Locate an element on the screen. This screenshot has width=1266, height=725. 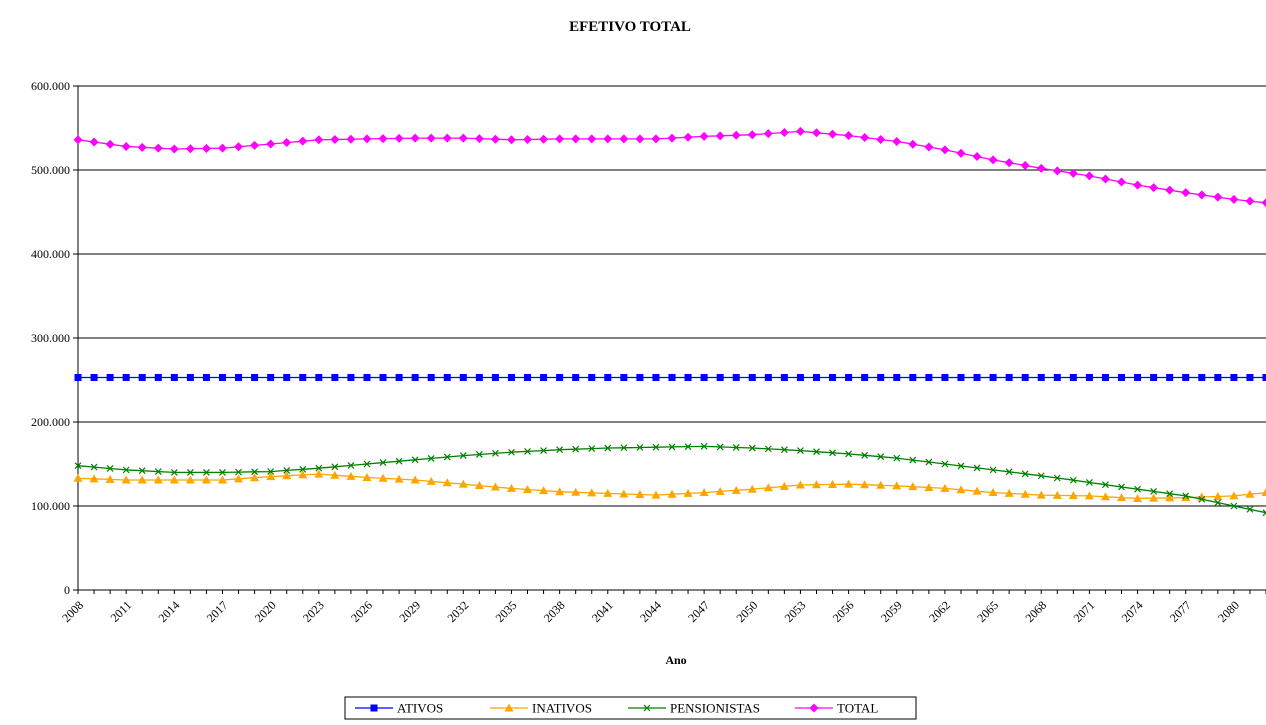
x-tick-label: 2020 is located at coordinates (265, 611).